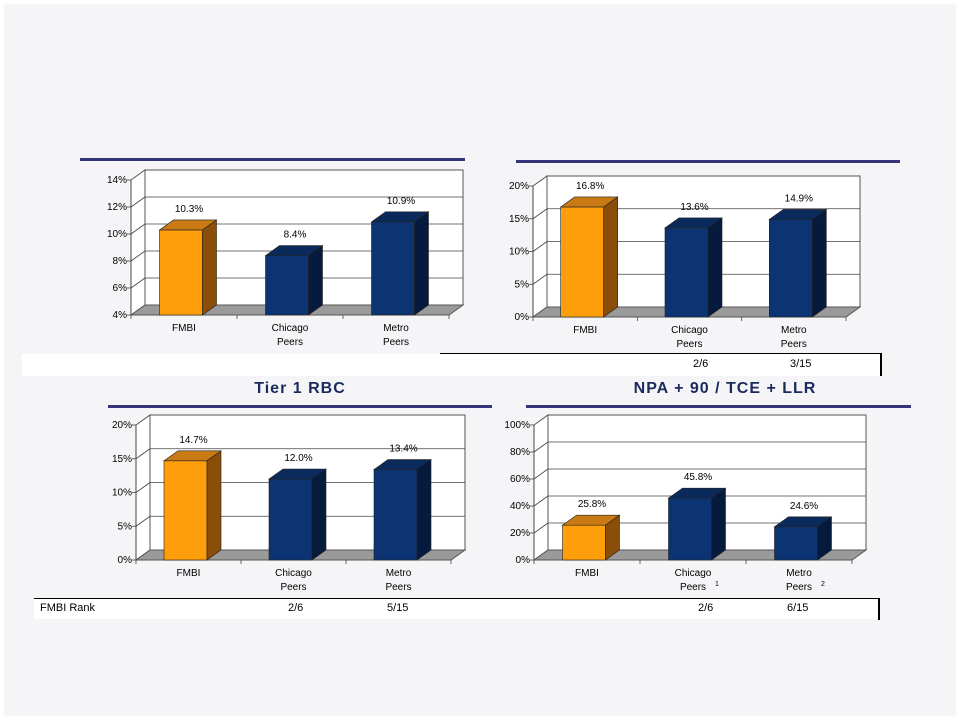 The image size is (960, 720). What do you see at coordinates (694, 207) in the screenshot?
I see `data-label: 13.6%` at bounding box center [694, 207].